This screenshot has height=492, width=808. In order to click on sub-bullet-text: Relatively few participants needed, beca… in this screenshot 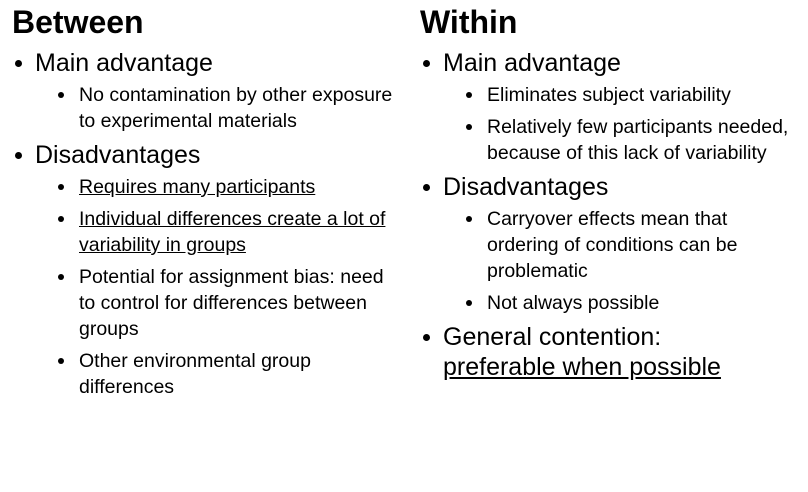, I will do `click(638, 140)`.